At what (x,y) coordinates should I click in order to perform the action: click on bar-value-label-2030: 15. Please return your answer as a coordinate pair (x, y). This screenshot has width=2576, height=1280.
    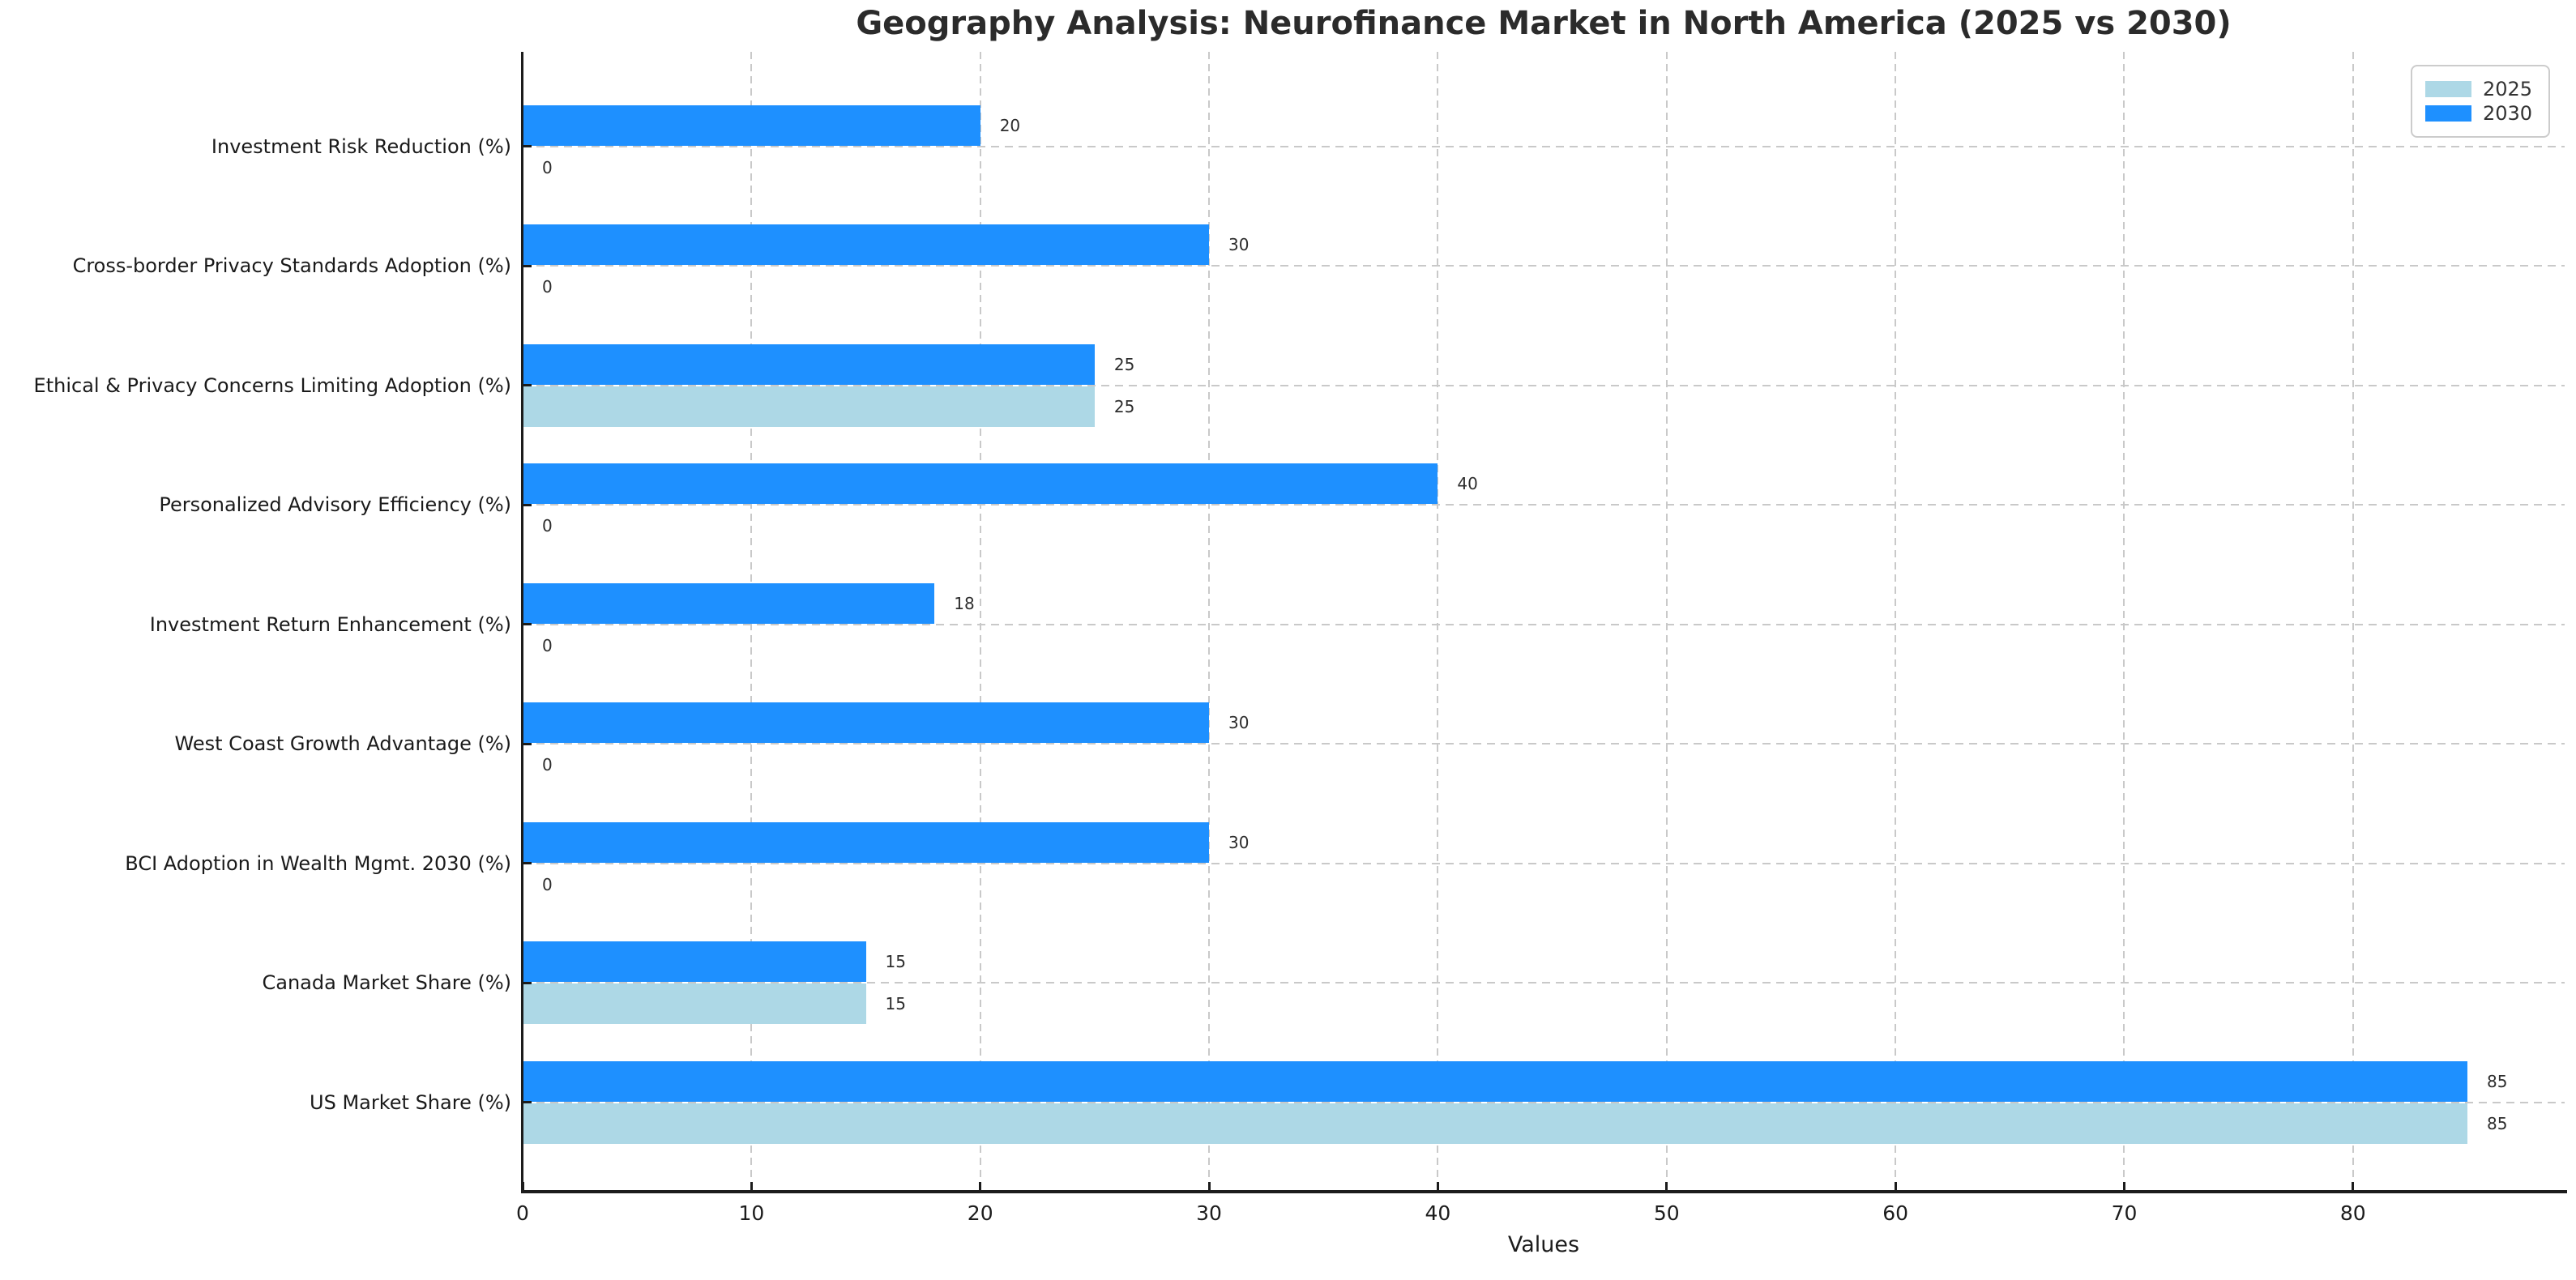
    Looking at the image, I should click on (895, 961).